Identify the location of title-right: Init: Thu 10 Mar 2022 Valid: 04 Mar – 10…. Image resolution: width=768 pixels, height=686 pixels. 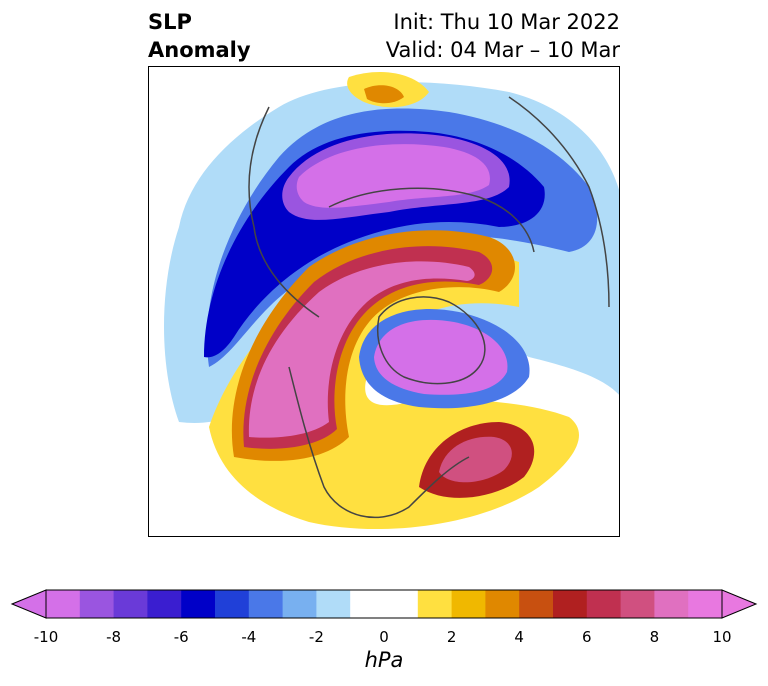
(503, 36).